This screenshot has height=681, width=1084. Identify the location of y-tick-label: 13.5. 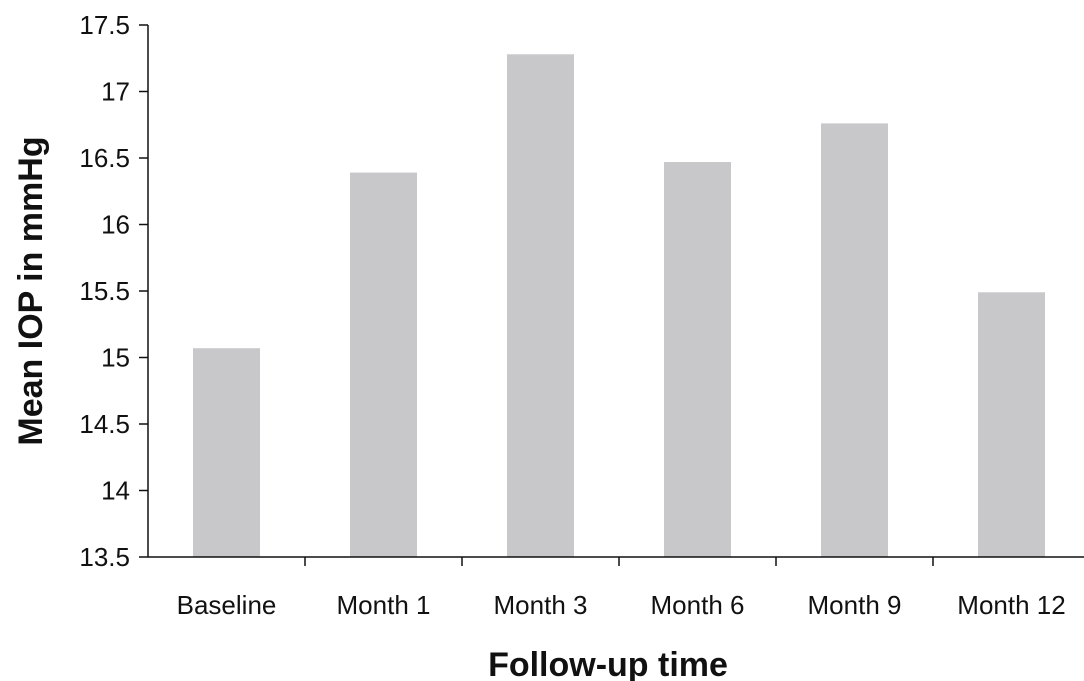
(104, 557).